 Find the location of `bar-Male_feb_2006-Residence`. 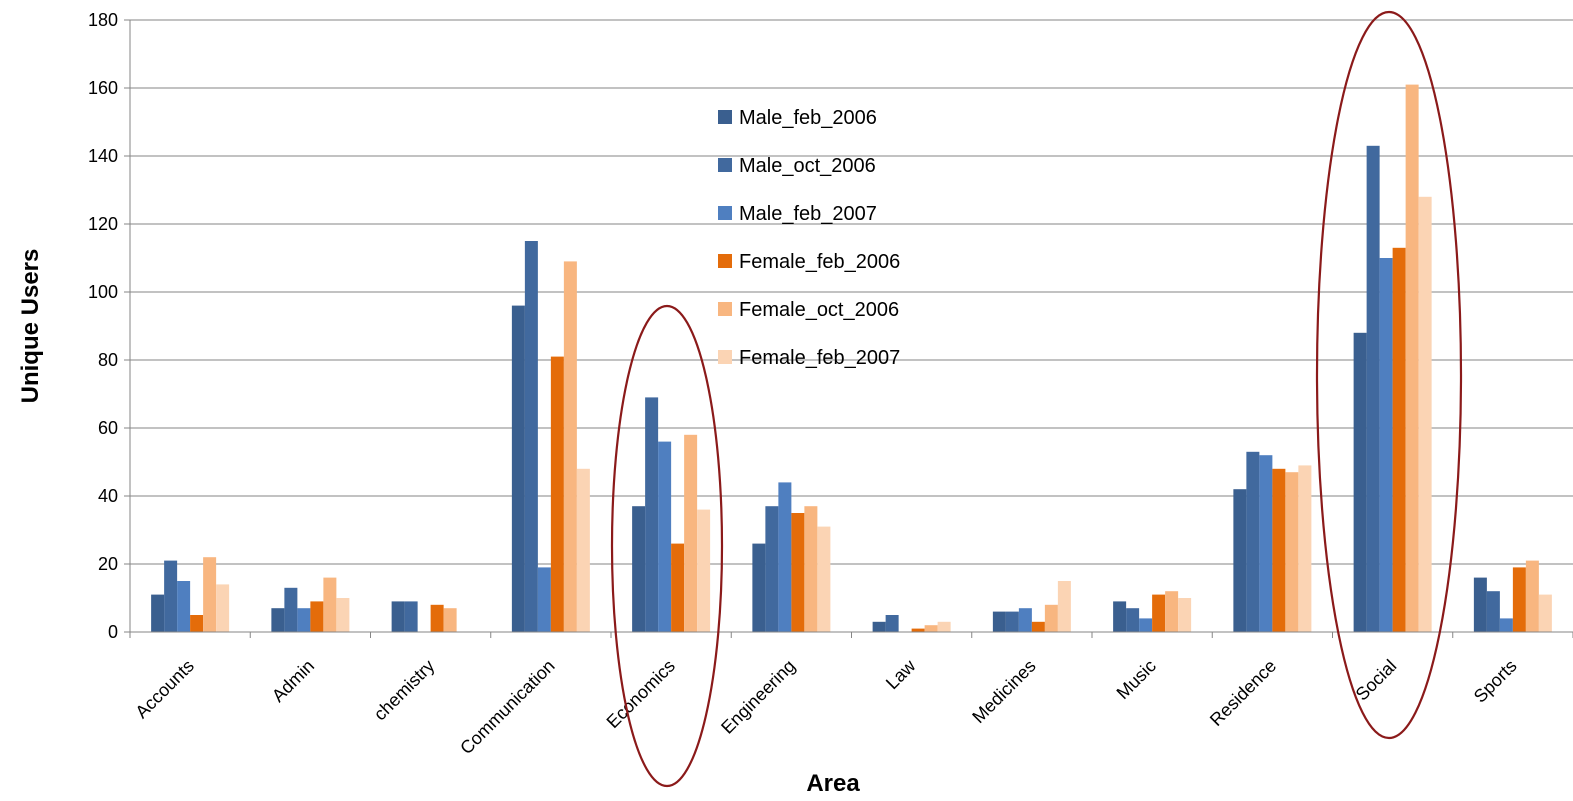

bar-Male_feb_2006-Residence is located at coordinates (1240, 560).